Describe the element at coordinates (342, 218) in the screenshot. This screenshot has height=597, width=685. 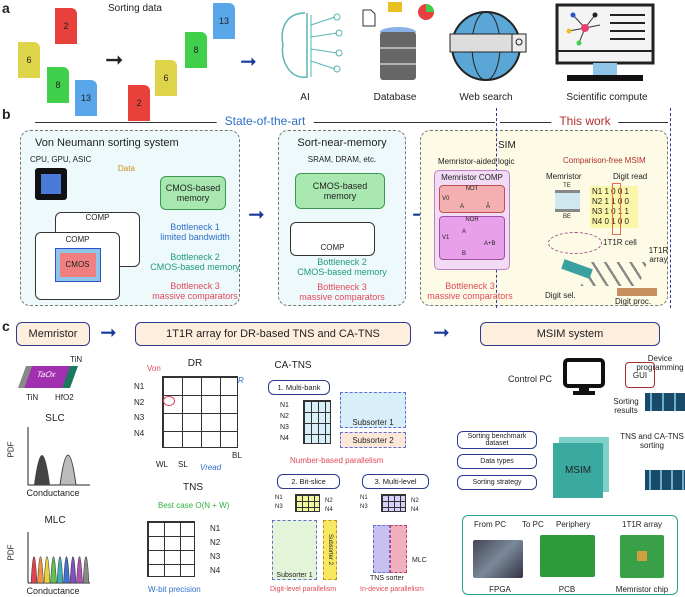
I see `sort-near-memory-box` at that location.